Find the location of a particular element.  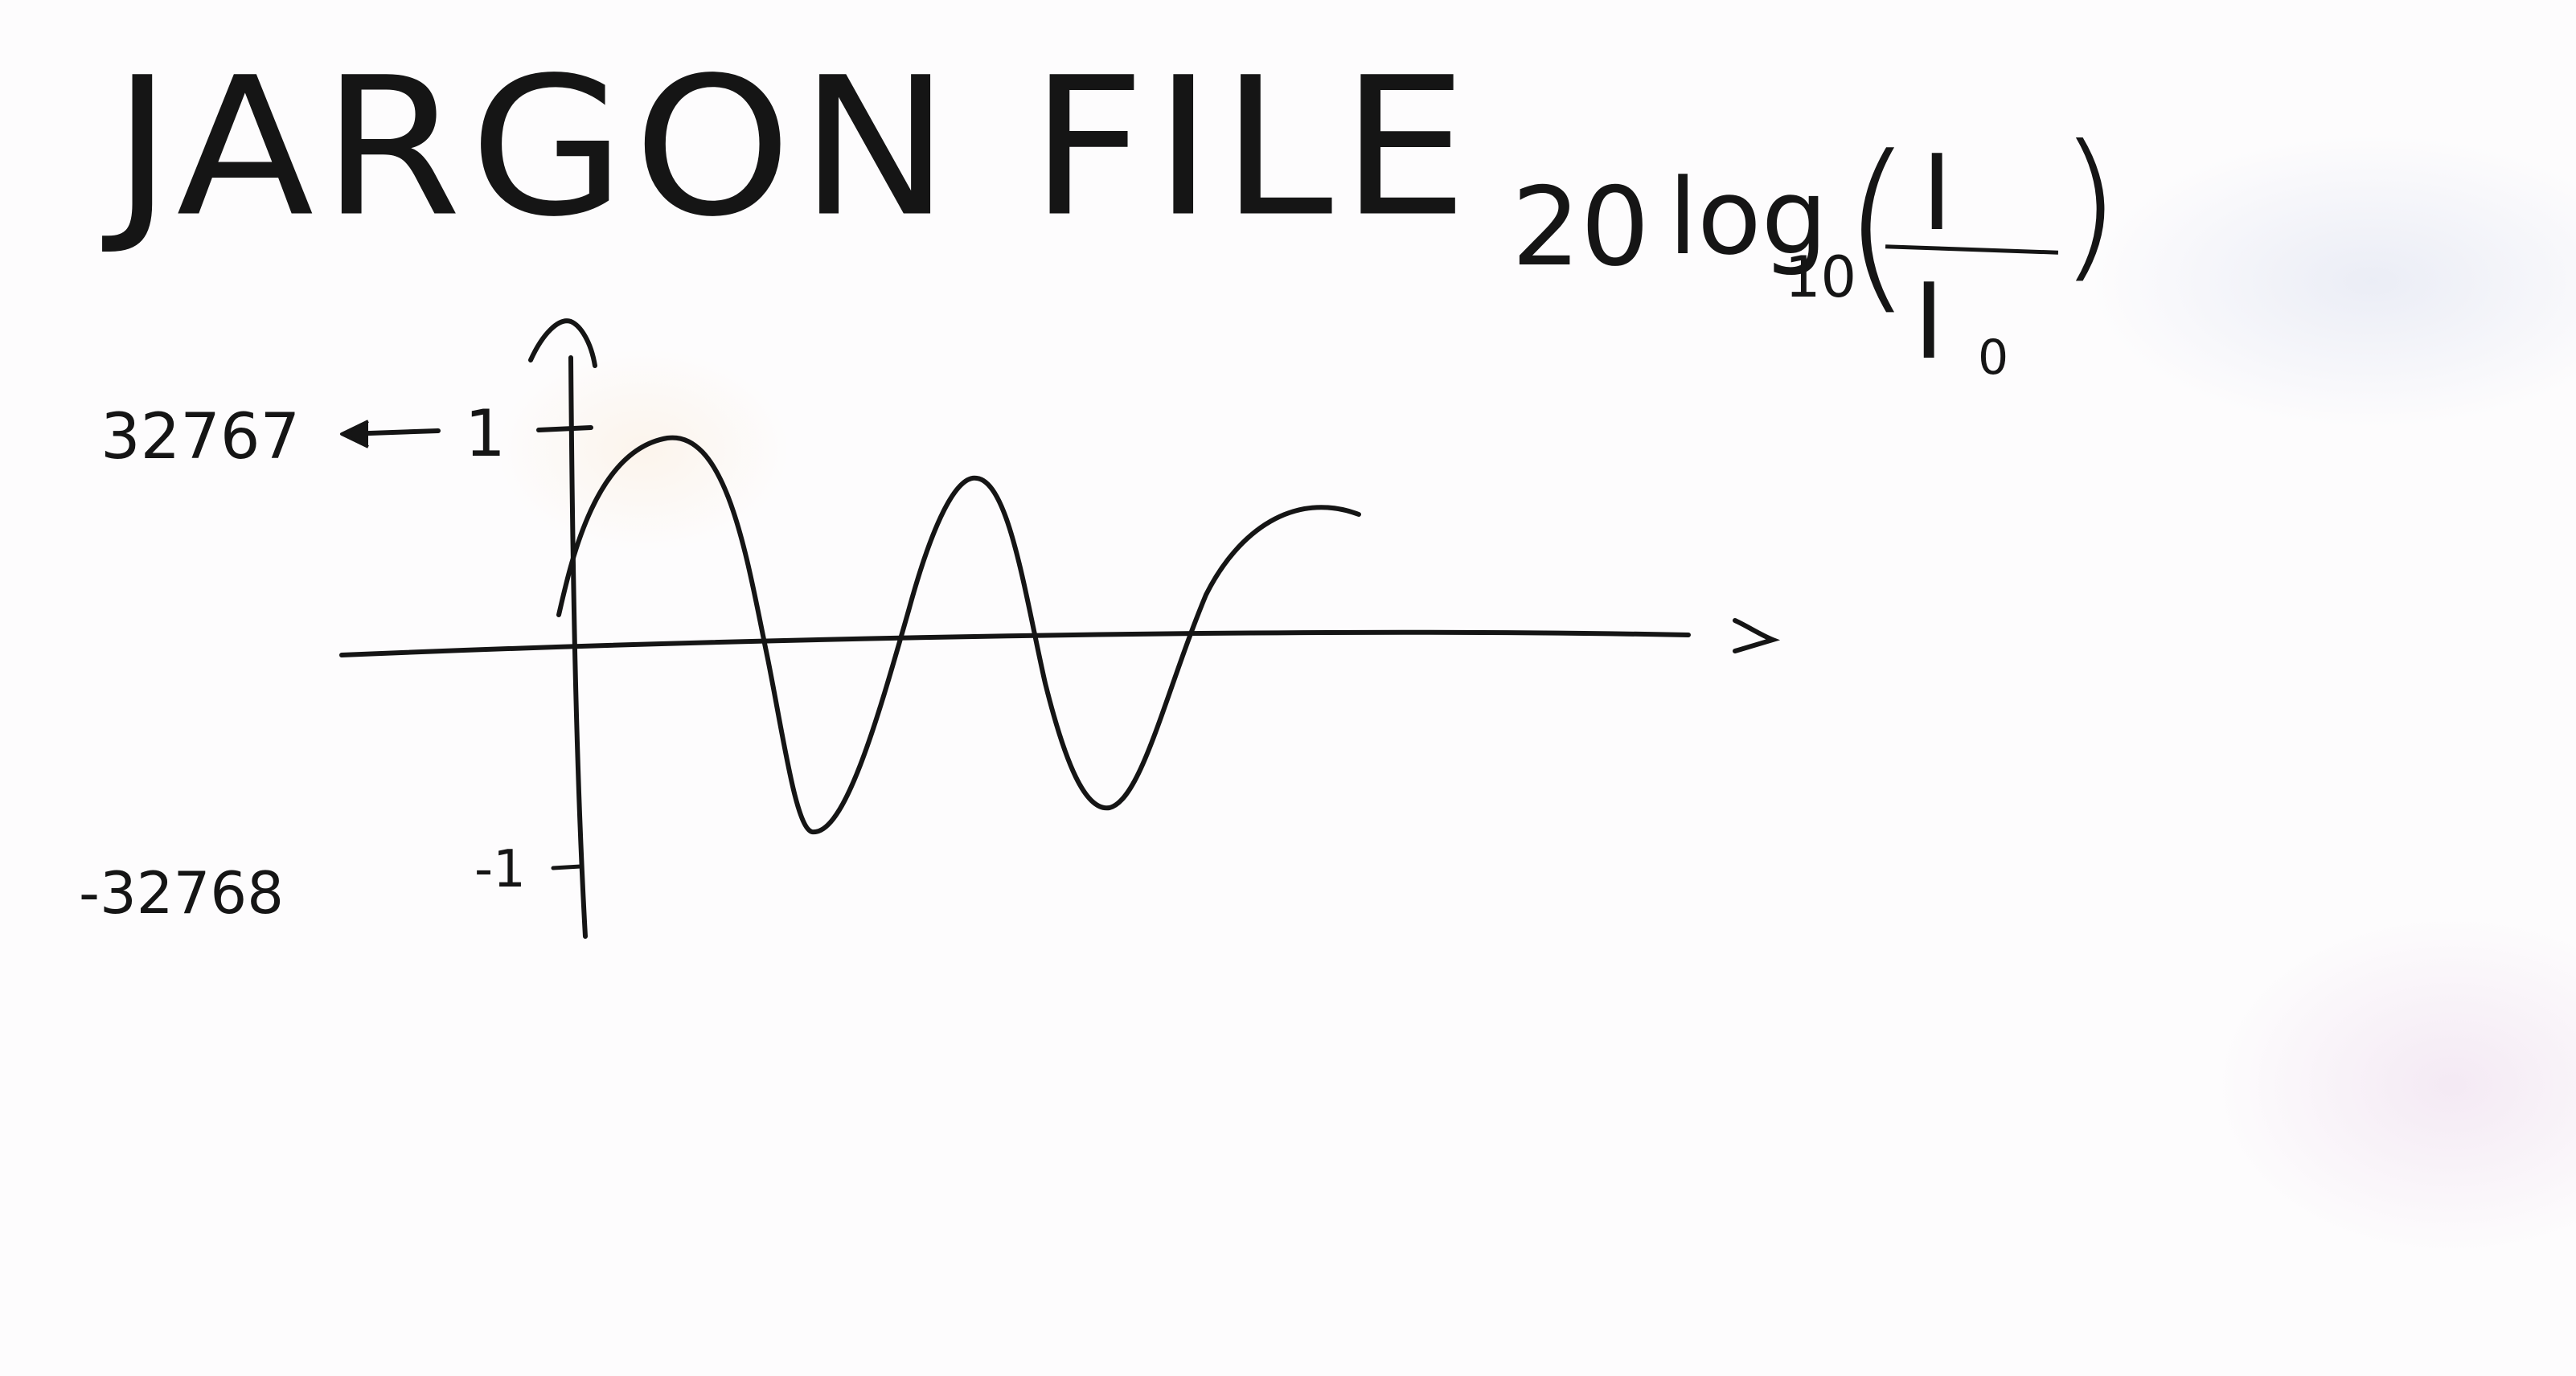

formula-paren-right: ) is located at coordinates (2090, 204).